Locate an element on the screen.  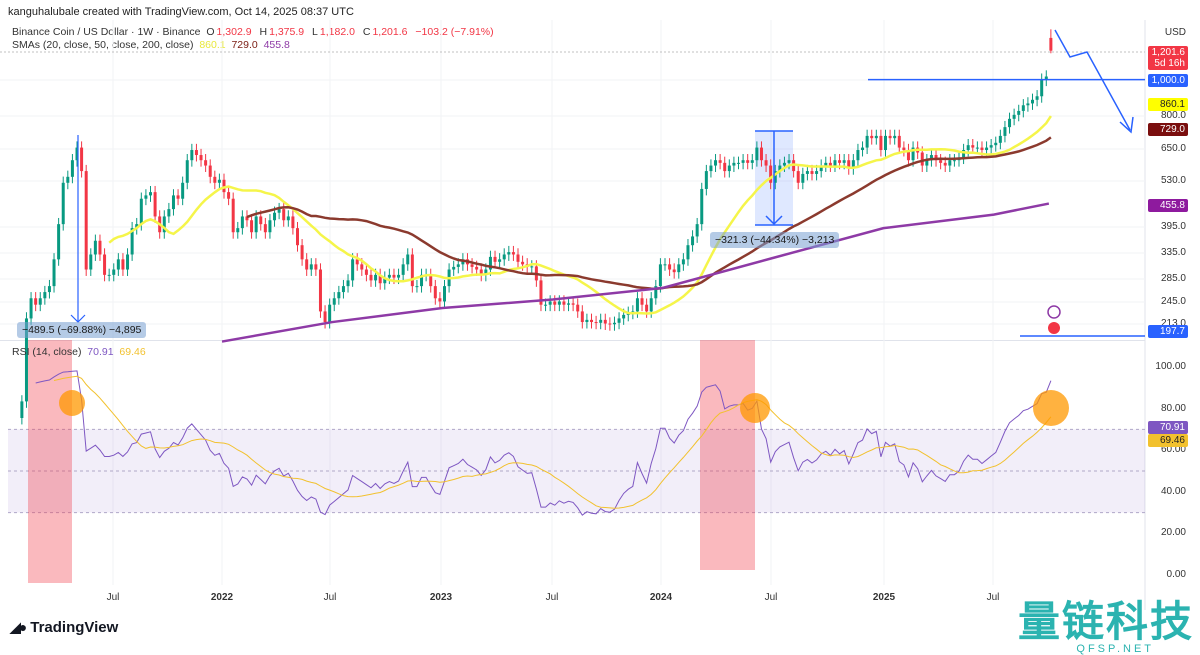
sma20-value: 860.1 is located at coordinates (212, 45).